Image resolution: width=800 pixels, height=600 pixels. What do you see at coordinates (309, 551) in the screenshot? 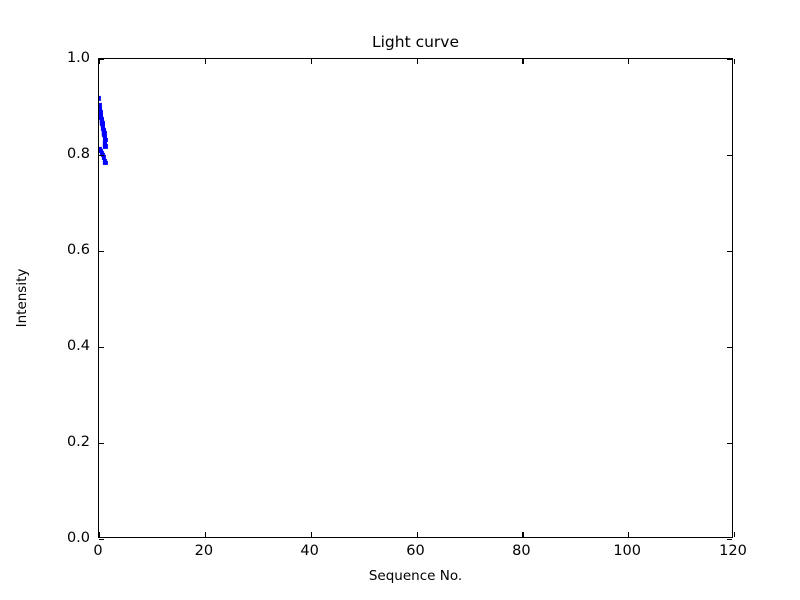
I see `x-axis-tick-label: 40` at bounding box center [309, 551].